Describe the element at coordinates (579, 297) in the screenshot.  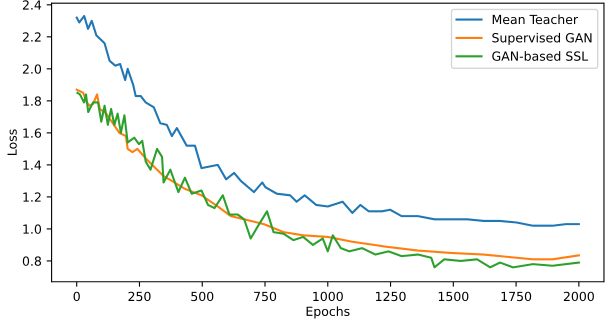
I see `x-tick-label: 2000` at that location.